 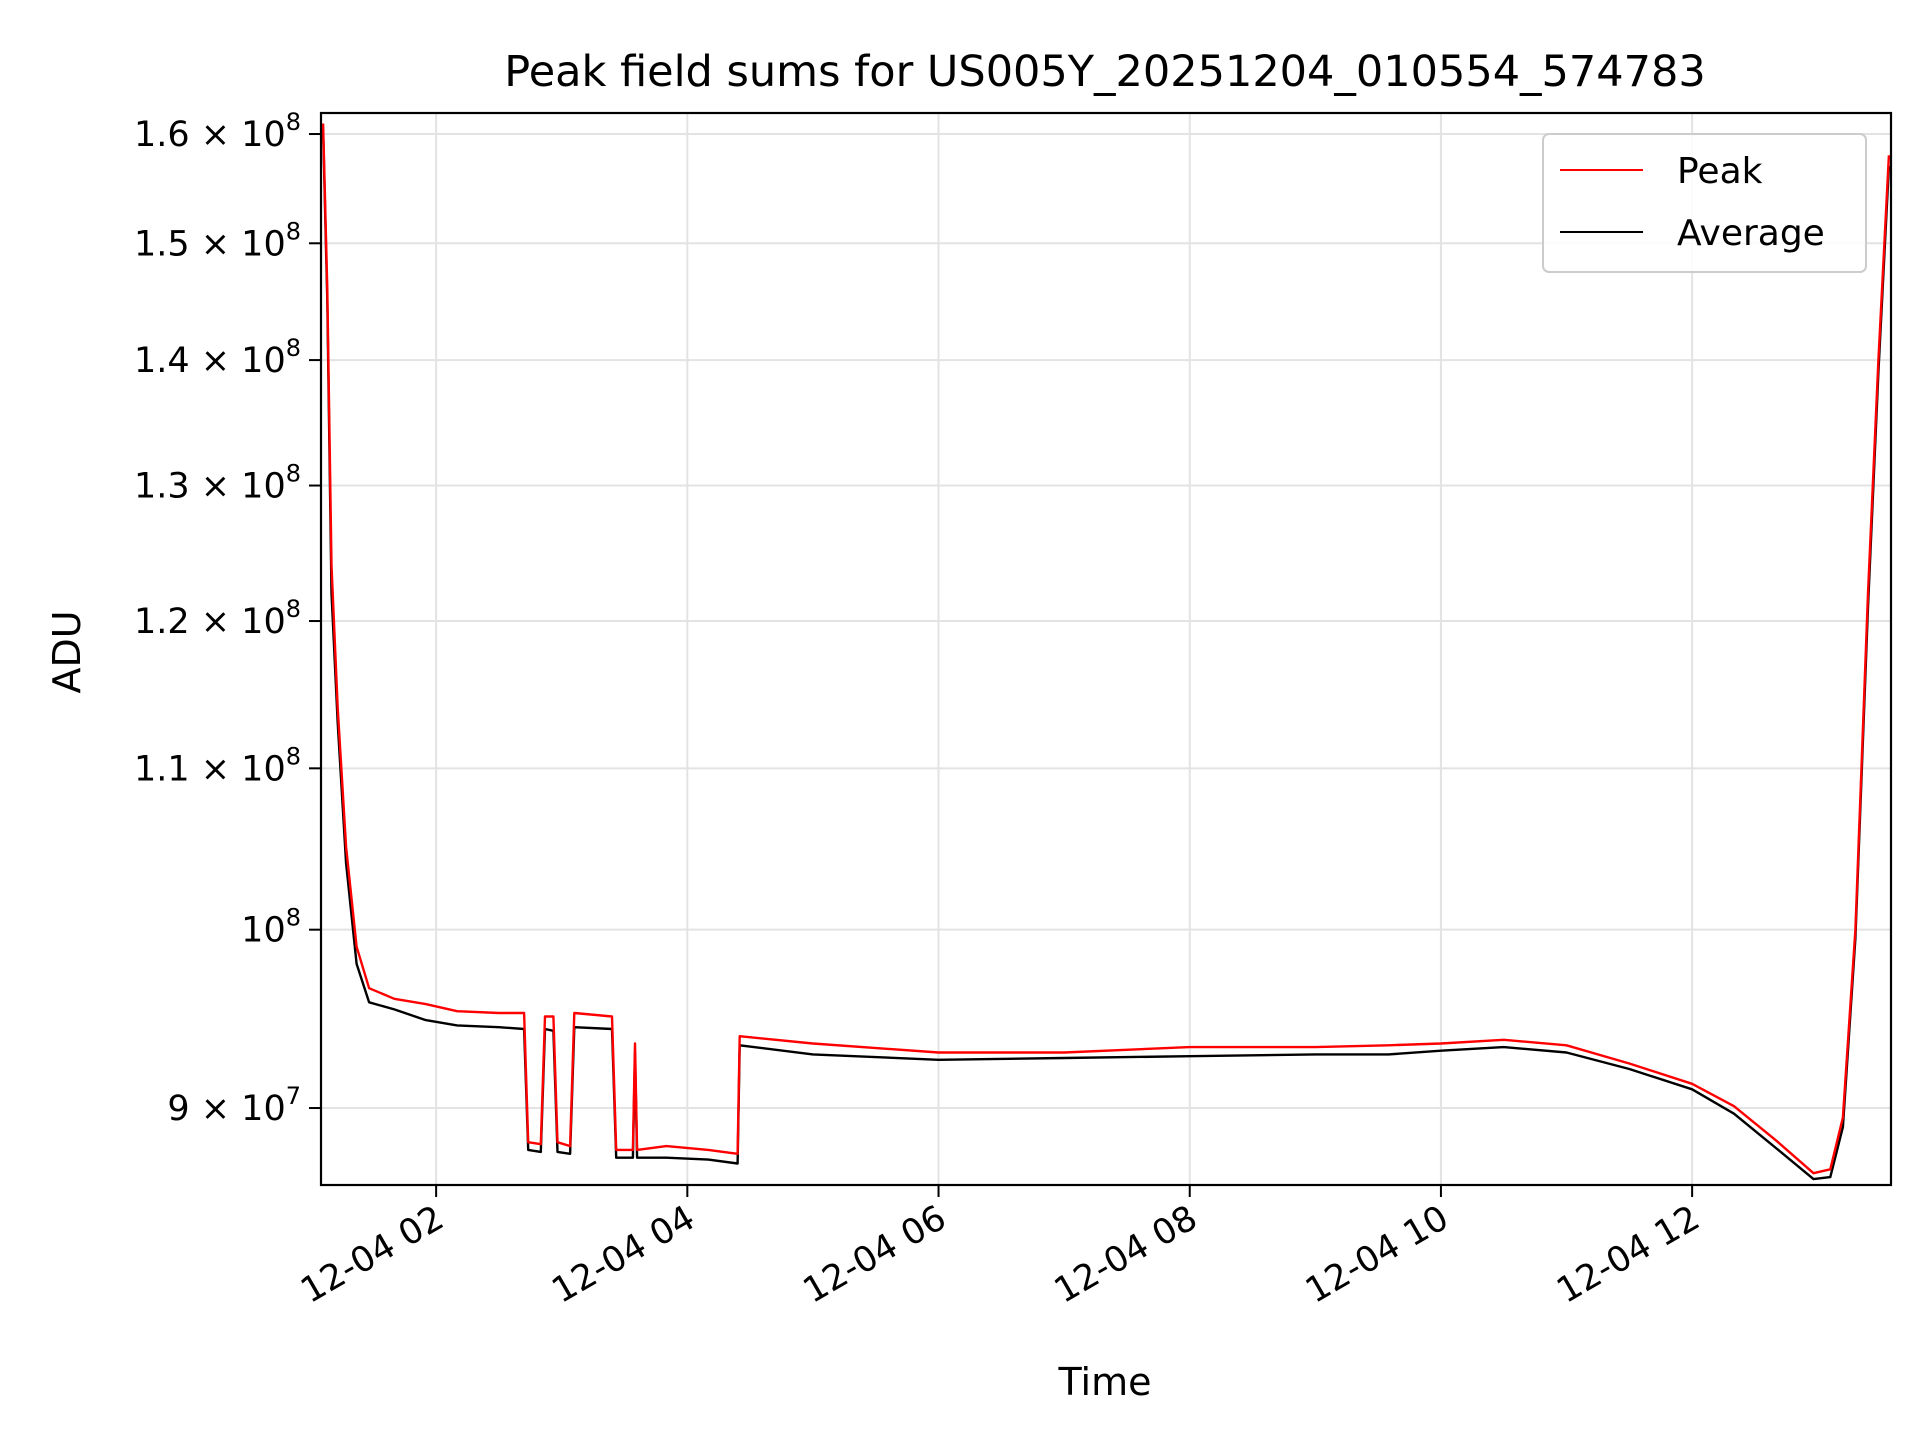 I want to click on y-tick-label: 1.2 × 108, so click(x=217, y=618).